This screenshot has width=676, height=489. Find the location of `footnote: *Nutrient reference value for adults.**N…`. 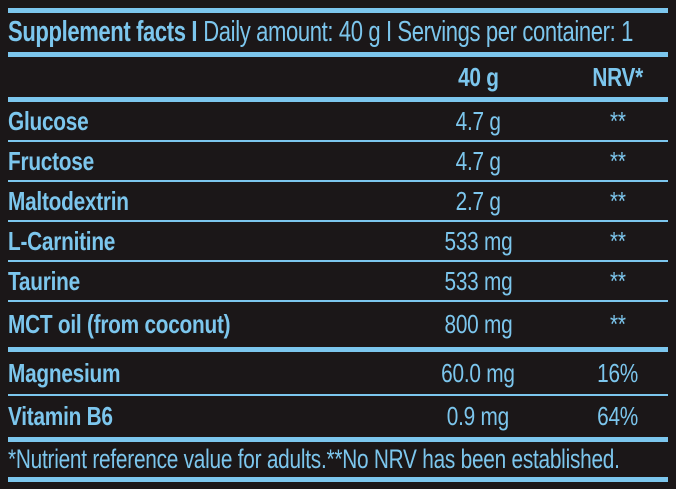

footnote: *Nutrient reference value for adults.**N… is located at coordinates (338, 459).